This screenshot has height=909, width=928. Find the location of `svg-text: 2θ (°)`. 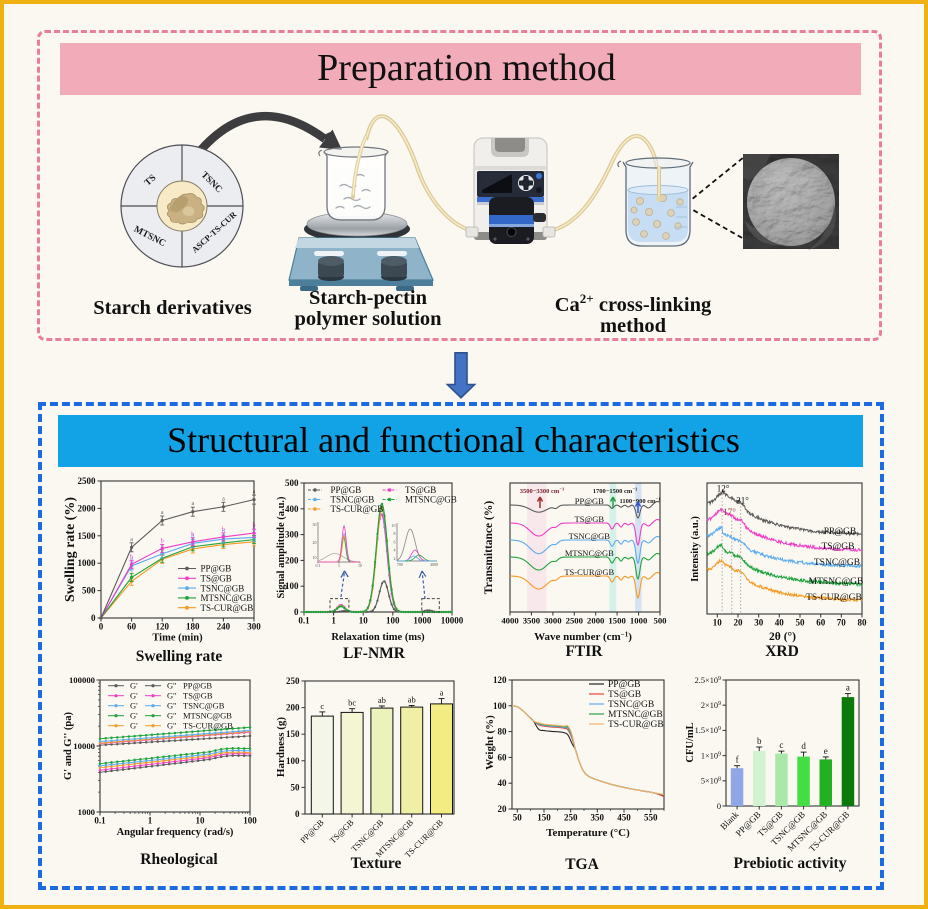

svg-text: 2θ (°) is located at coordinates (782, 637).